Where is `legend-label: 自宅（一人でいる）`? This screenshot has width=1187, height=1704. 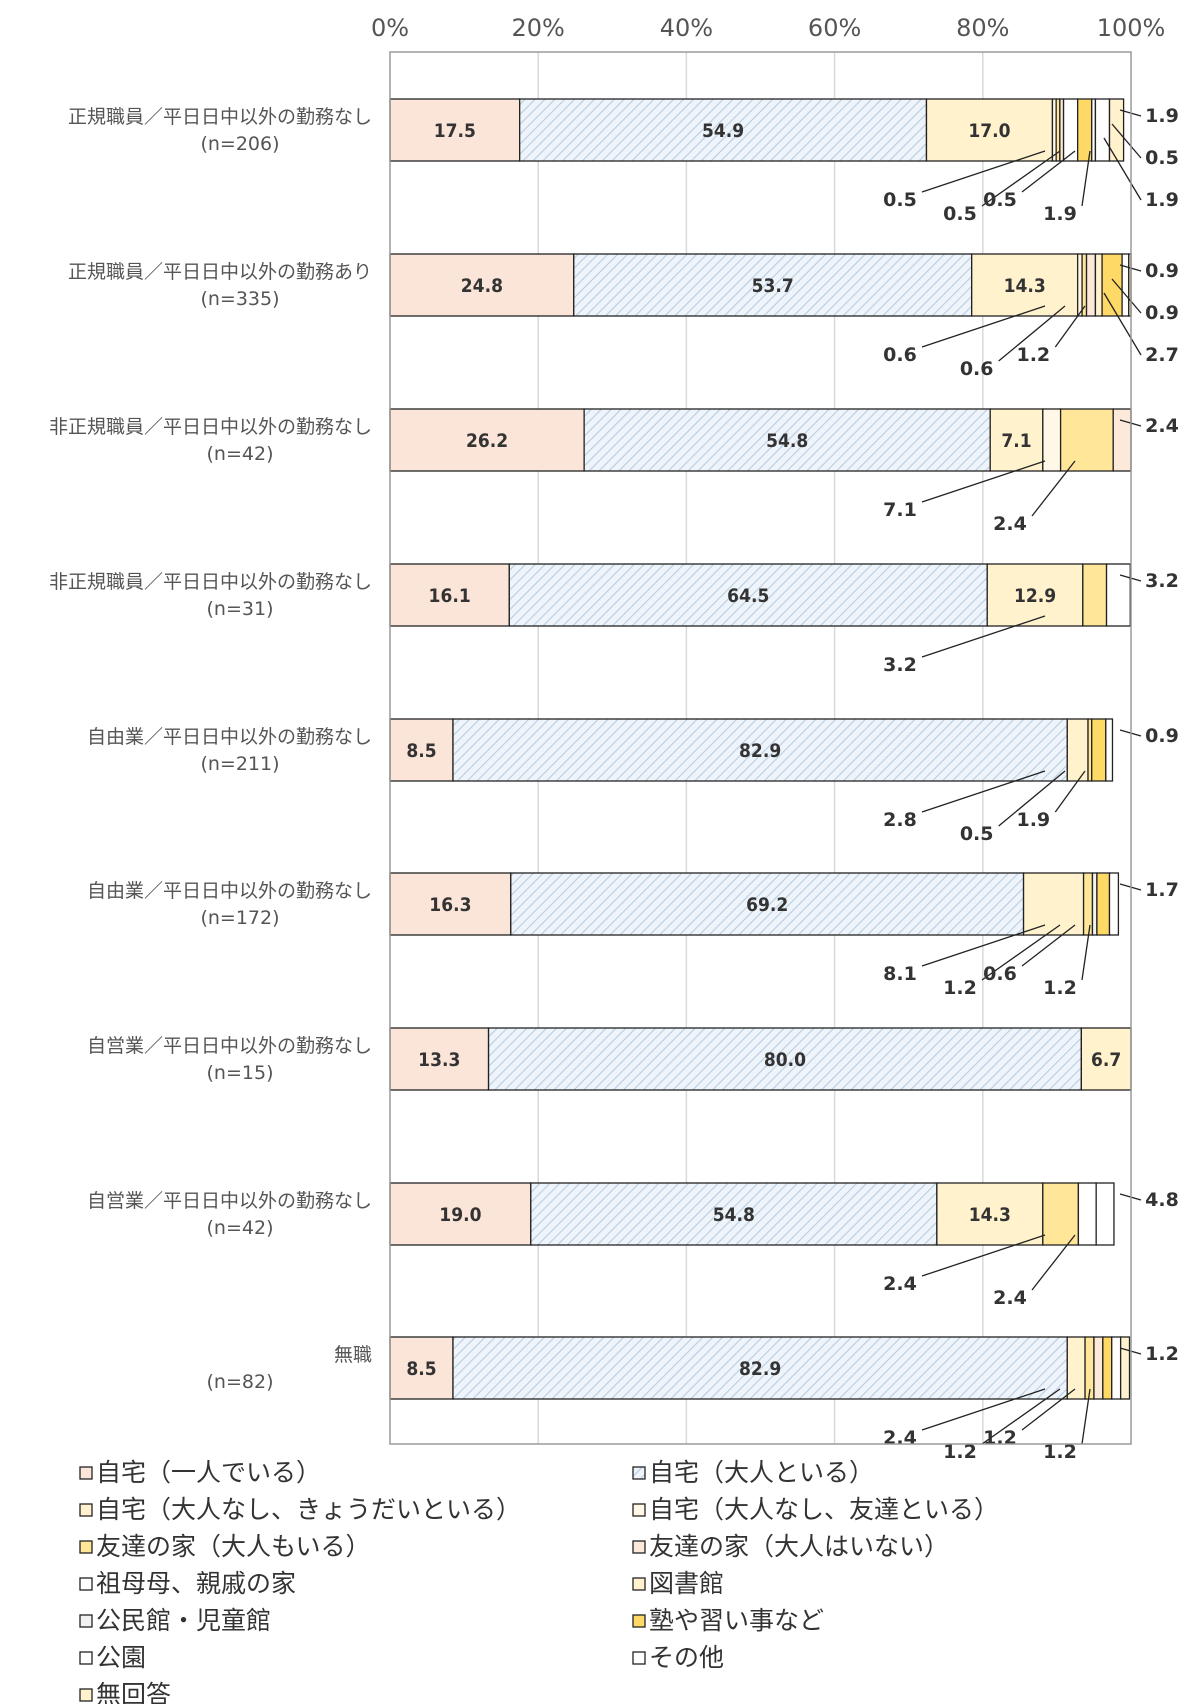
legend-label: 自宅（一人でいる） is located at coordinates (208, 1472).